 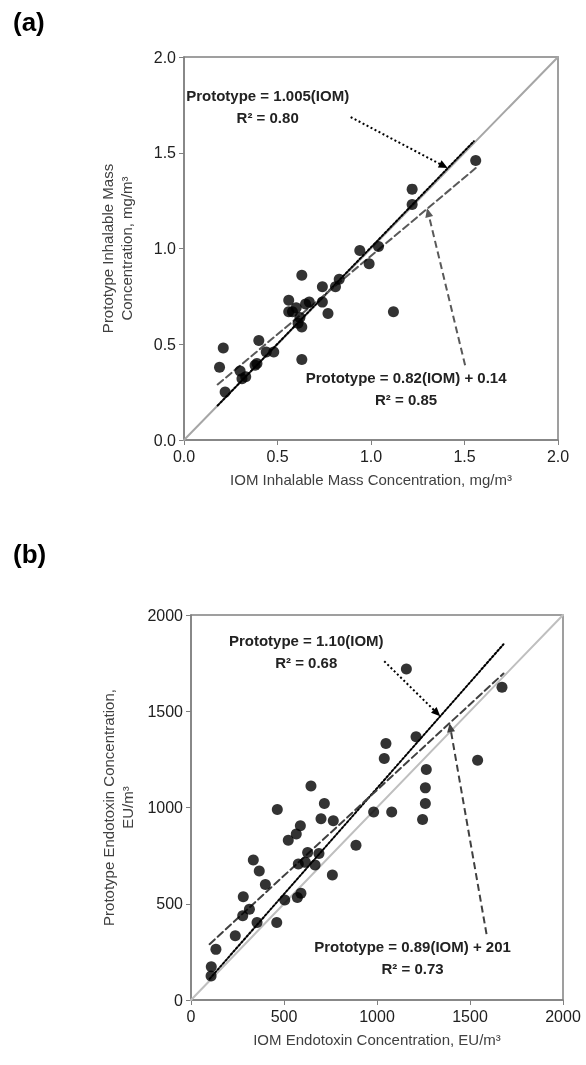 I want to click on y-tick-label: 0.0, so click(x=165, y=440).